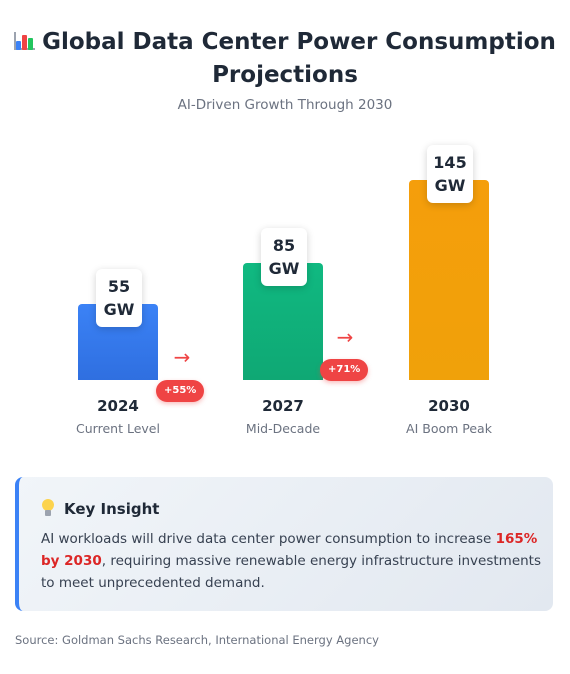 Image resolution: width=570 pixels, height=674 pixels. I want to click on key-insight-heading: Key Insight, so click(100, 508).